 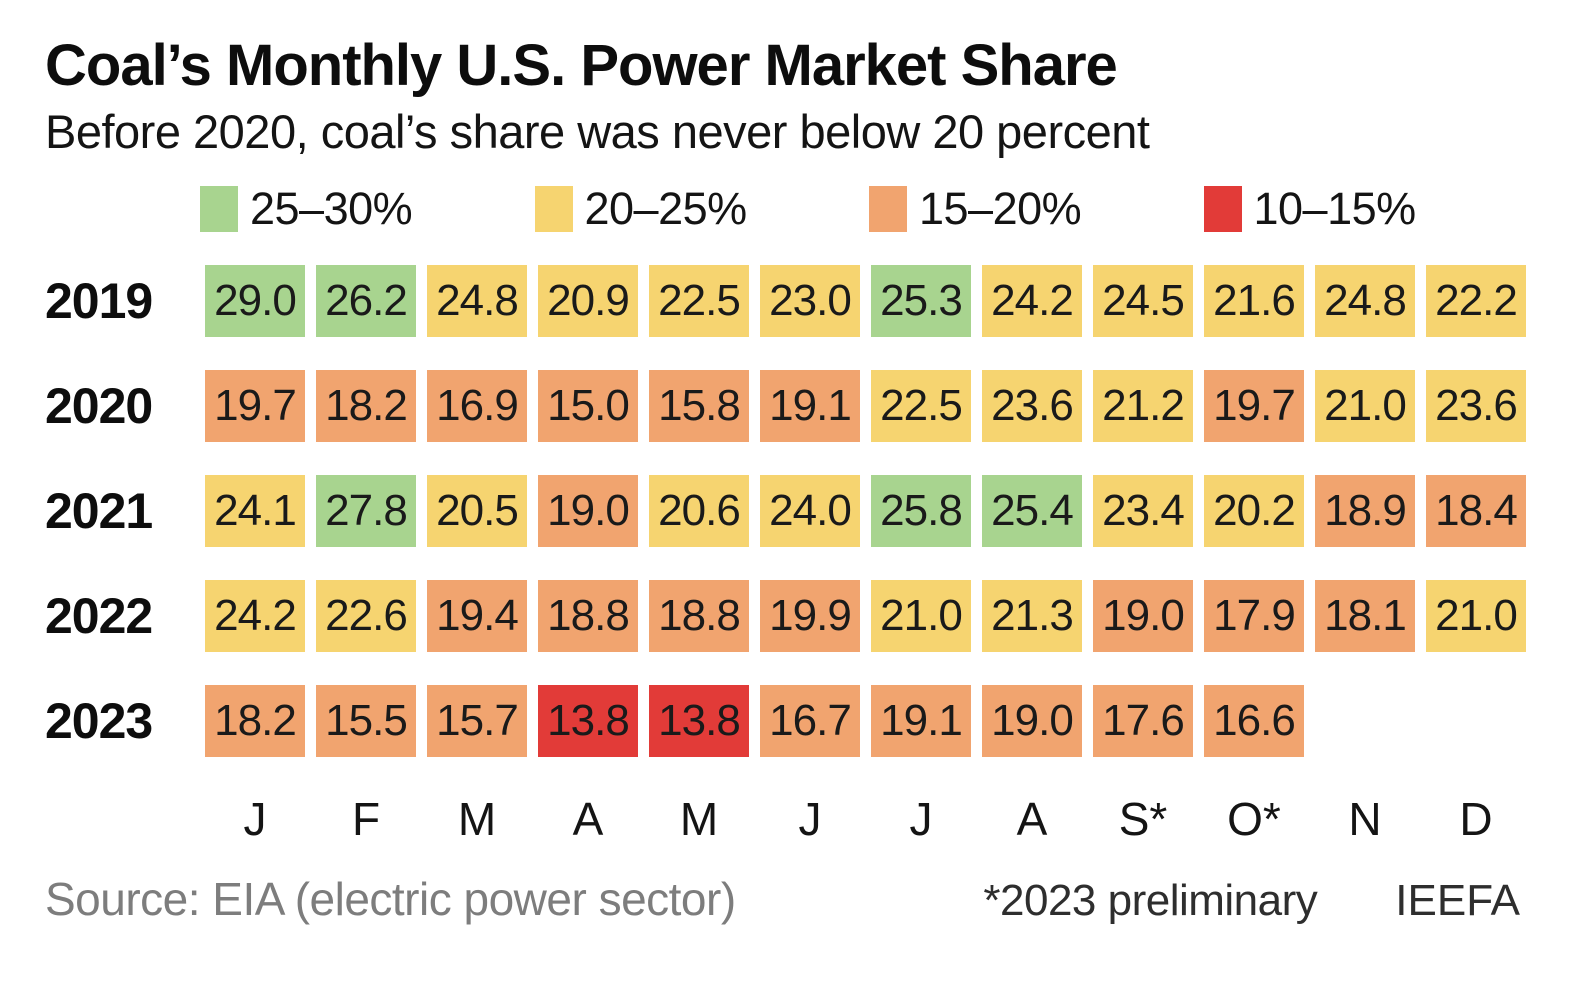 I want to click on heatmap-cell: 22.2, so click(x=1476, y=301).